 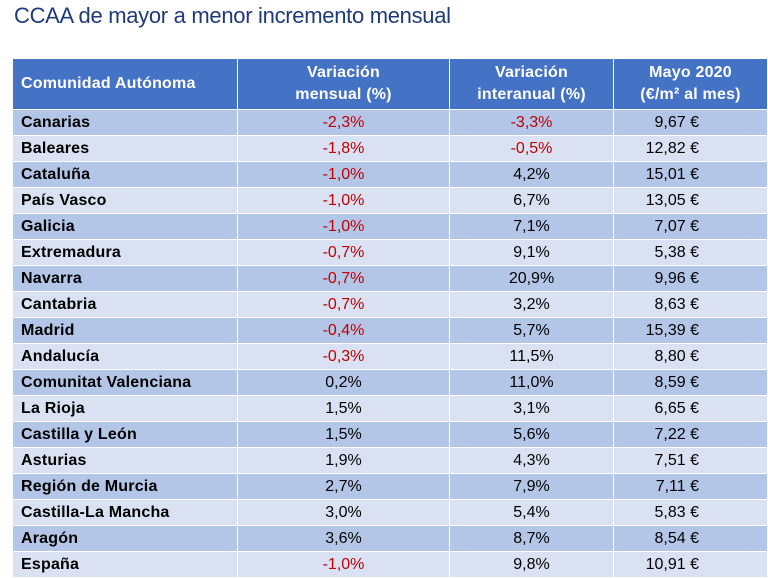 I want to click on cell-price: 7,11 €, so click(x=690, y=486).